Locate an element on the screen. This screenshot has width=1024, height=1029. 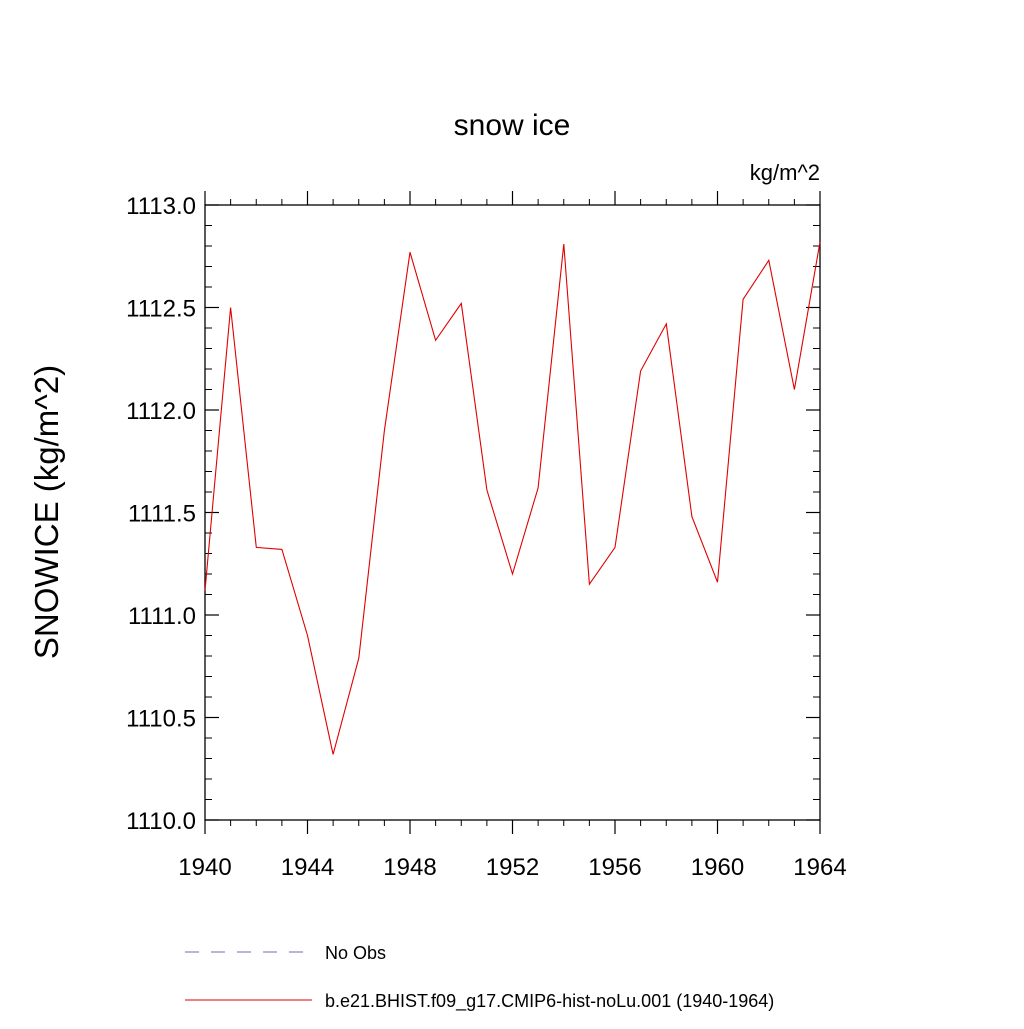
units-label: kg/m^2 is located at coordinates (785, 172).